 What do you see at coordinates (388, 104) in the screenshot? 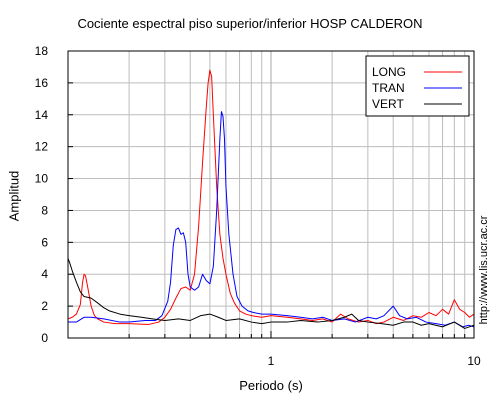
I see `legend-label-vert: VERT` at bounding box center [388, 104].